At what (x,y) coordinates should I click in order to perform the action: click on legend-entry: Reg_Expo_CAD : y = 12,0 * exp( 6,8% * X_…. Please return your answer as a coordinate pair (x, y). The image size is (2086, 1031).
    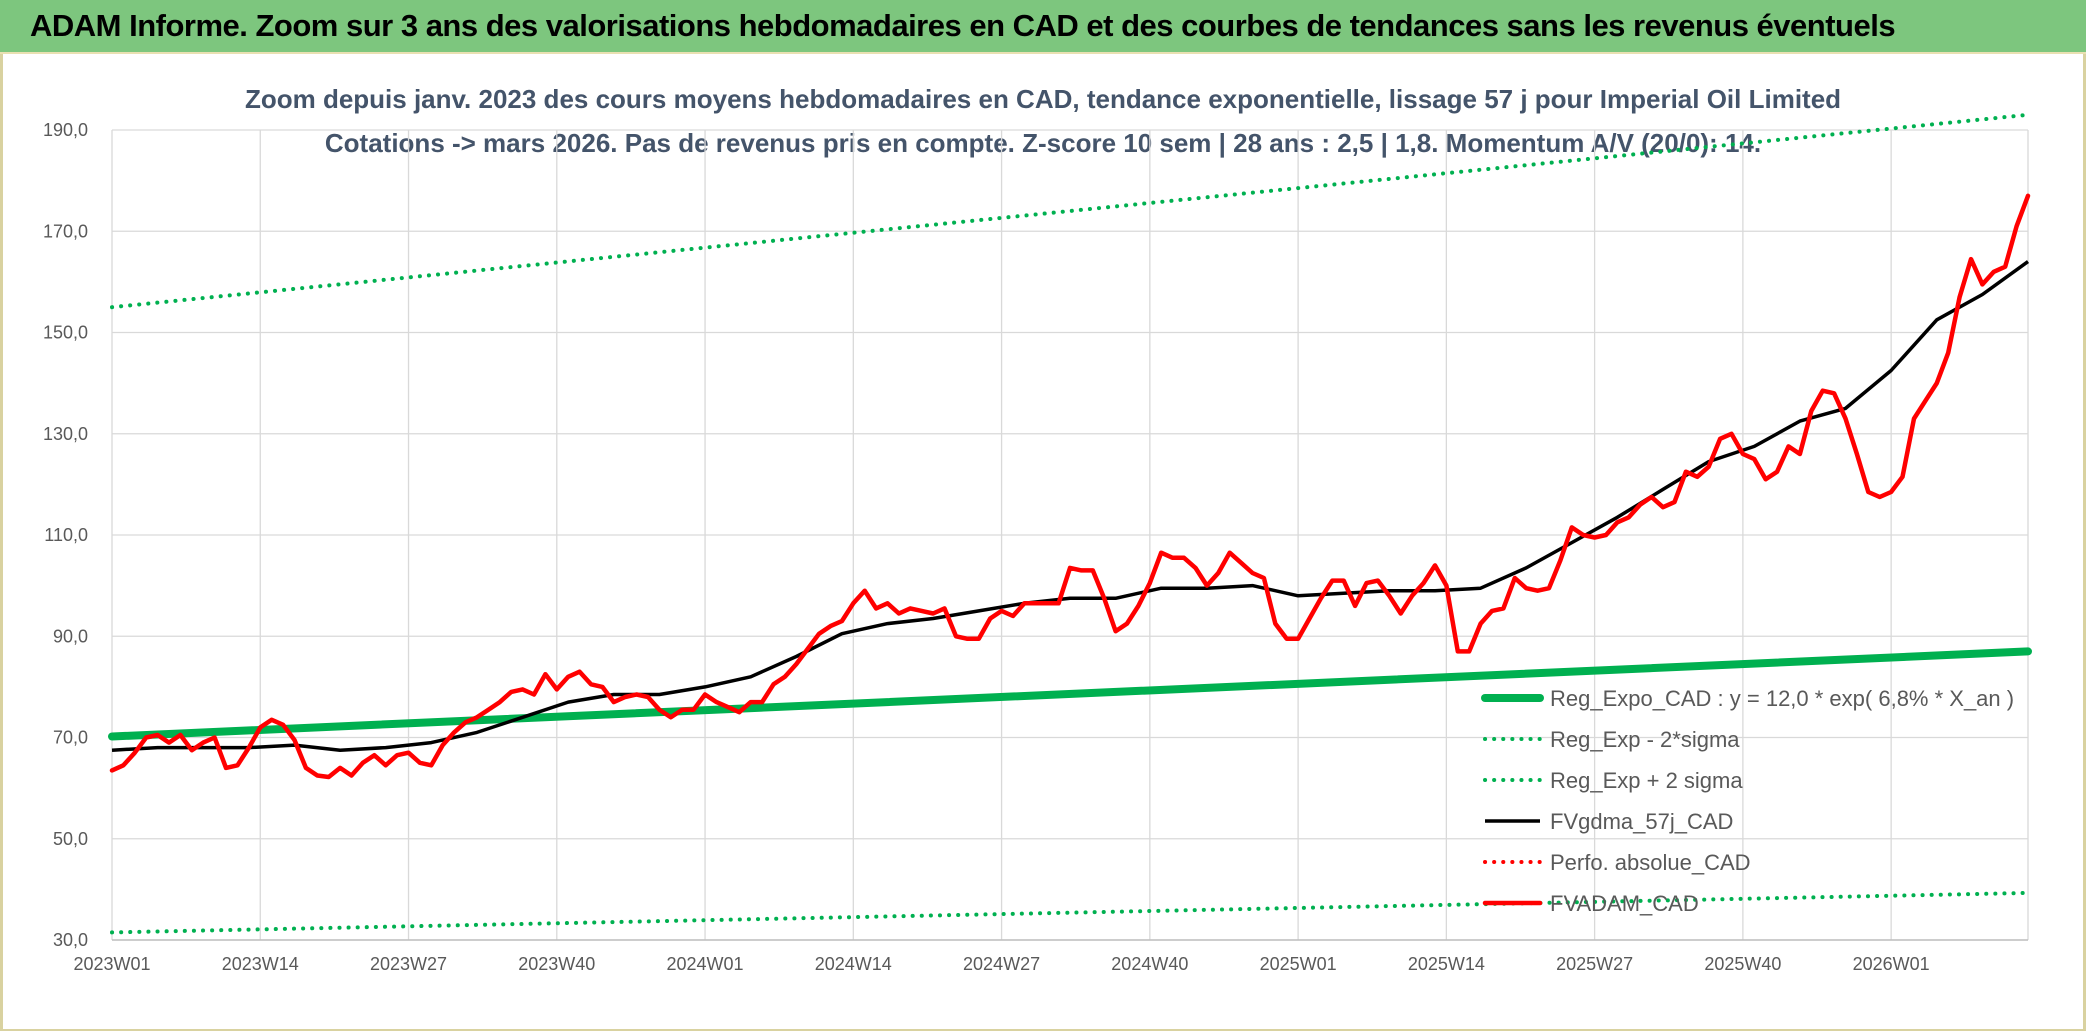
    Looking at the image, I should click on (1782, 698).